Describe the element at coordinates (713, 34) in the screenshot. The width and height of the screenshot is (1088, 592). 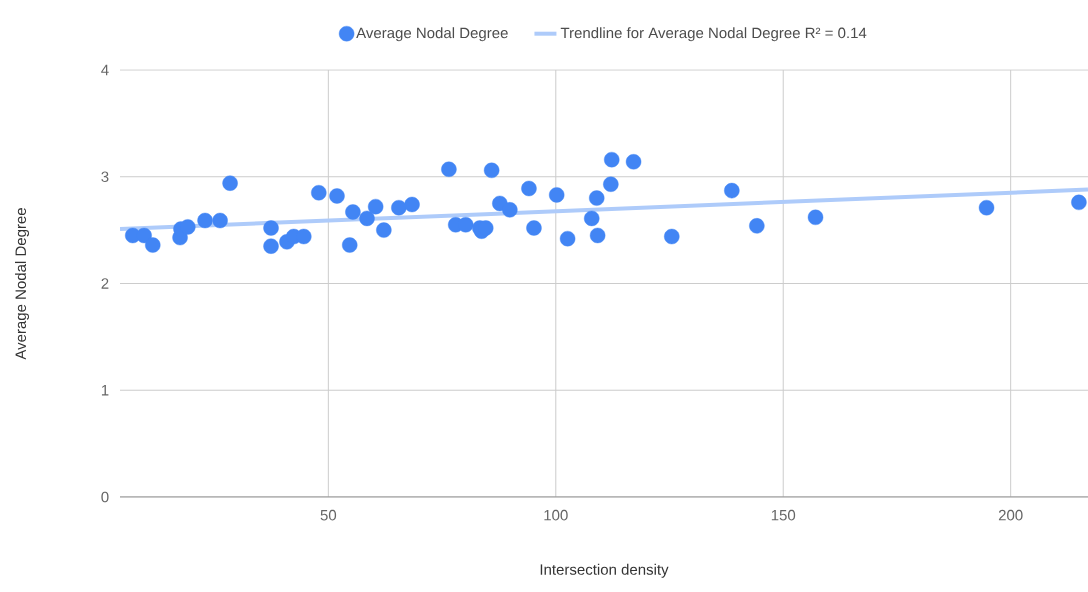
I see `legend-label: Trendline for Average Nodal Degree R² = 0.14` at that location.